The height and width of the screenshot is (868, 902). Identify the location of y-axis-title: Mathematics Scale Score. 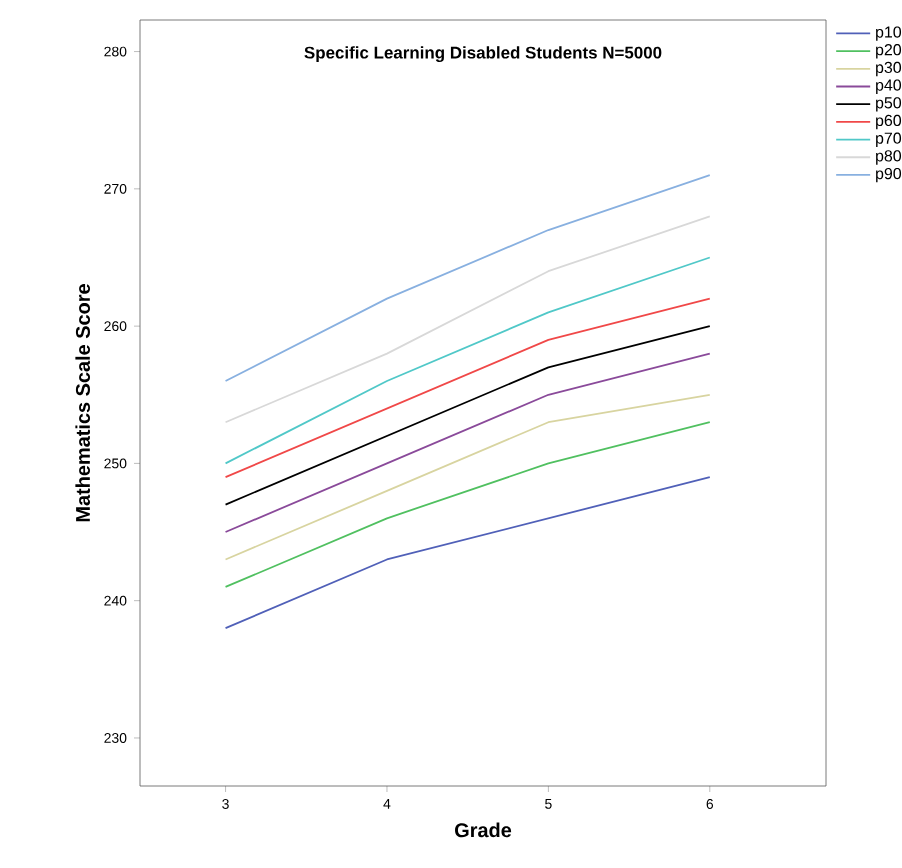
(82, 403).